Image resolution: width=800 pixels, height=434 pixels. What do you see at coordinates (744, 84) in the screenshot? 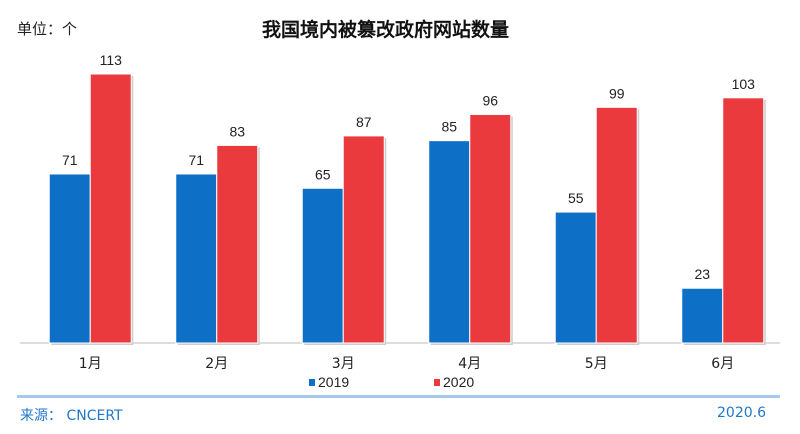
I see `data-label: 103` at bounding box center [744, 84].